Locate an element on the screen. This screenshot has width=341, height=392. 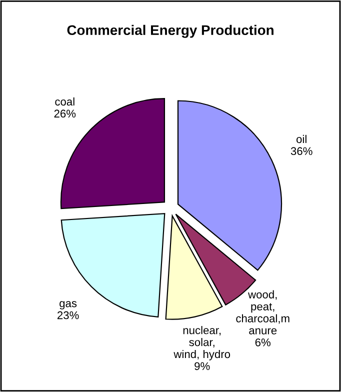
data-label: 9% is located at coordinates (202, 366).